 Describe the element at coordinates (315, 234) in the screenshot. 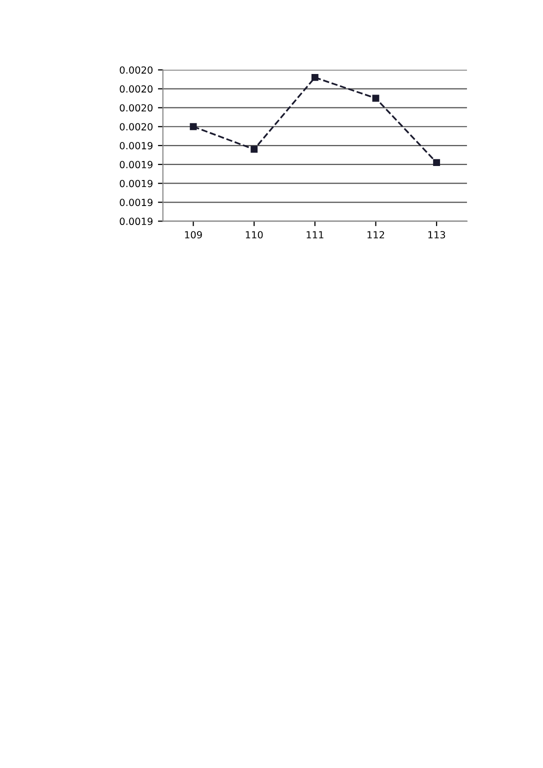

I see `x-tick-label: 111` at that location.